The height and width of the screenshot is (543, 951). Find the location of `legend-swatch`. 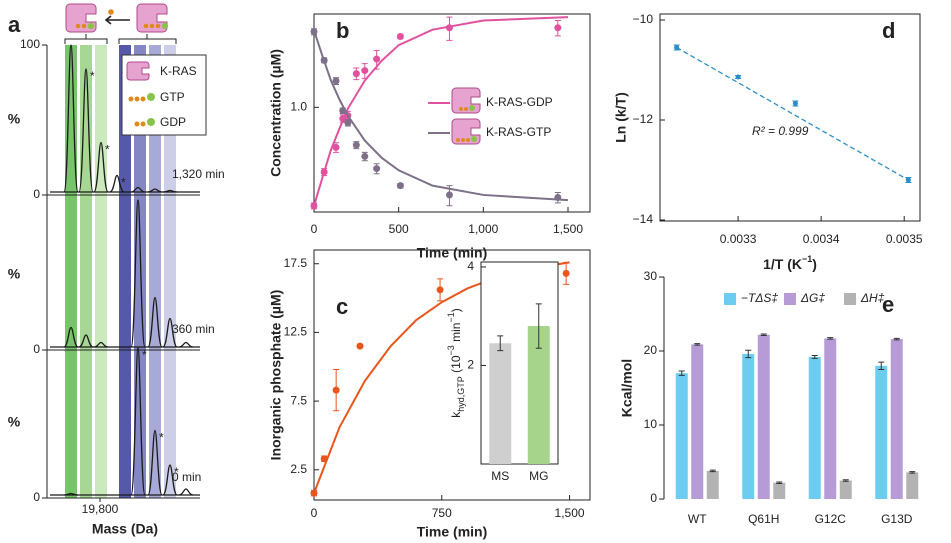

legend-swatch is located at coordinates (850, 299).